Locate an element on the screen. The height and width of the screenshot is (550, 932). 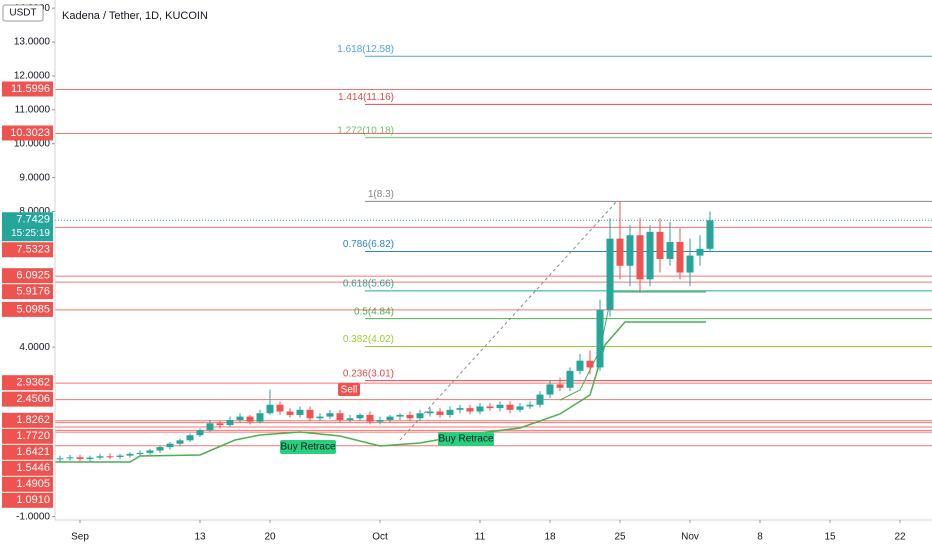
price-label: 1.8262 is located at coordinates (33, 420).